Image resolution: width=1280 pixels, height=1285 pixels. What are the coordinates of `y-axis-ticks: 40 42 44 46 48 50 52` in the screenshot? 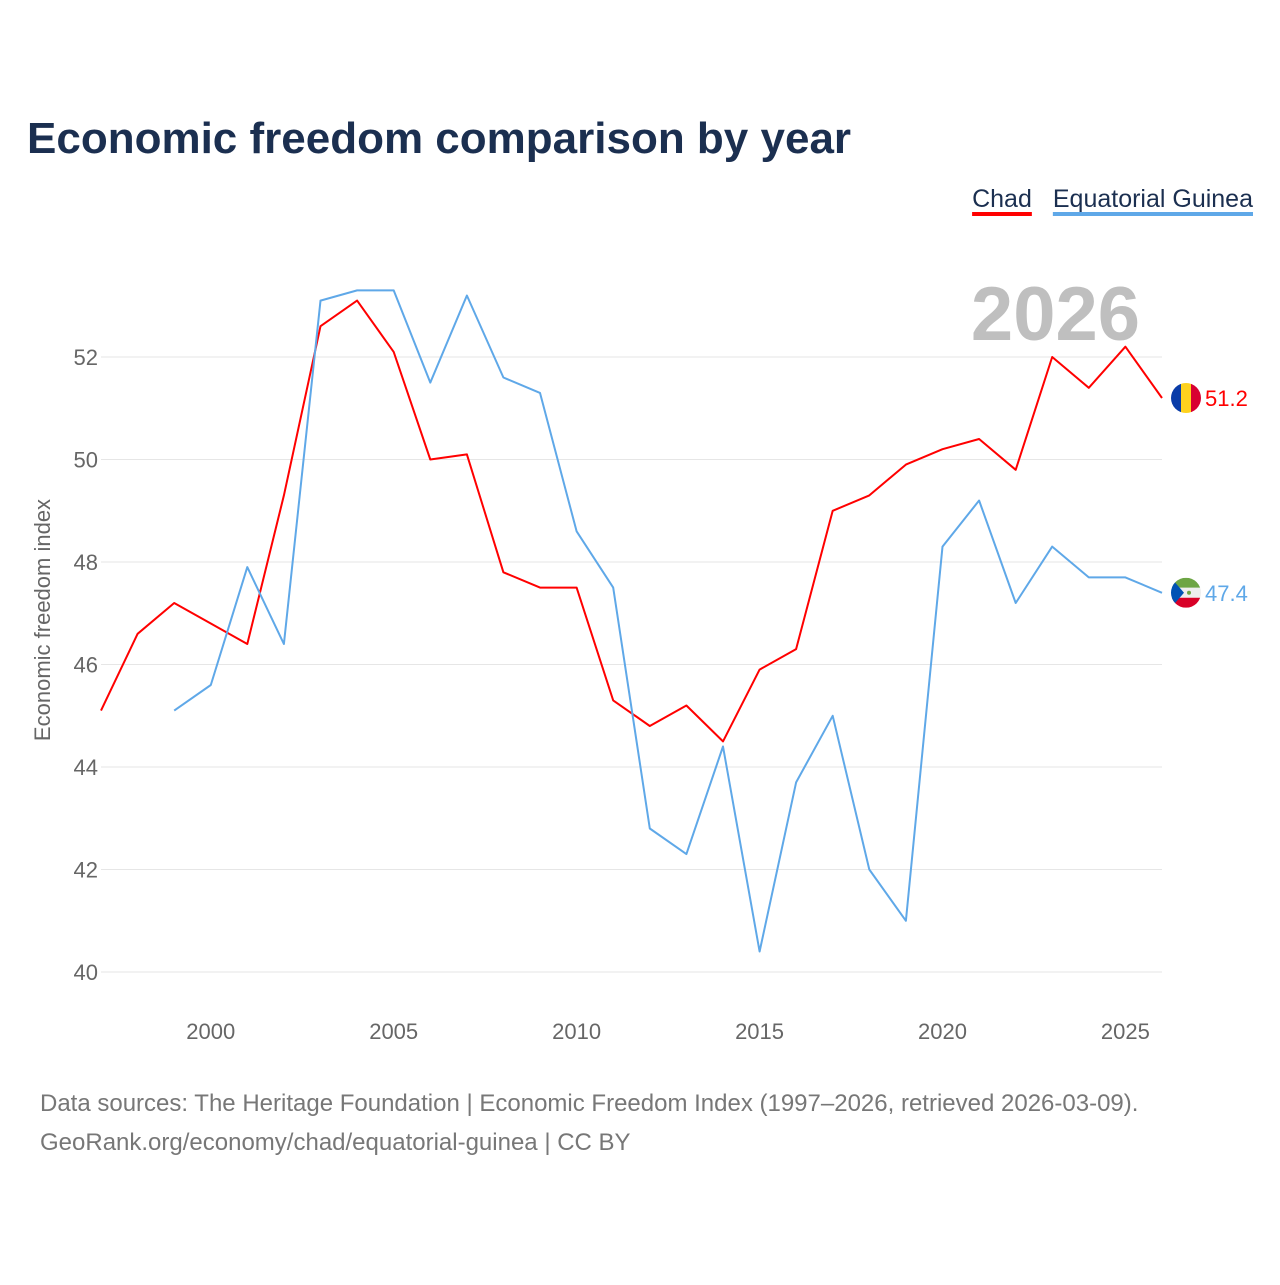 It's located at (86, 665).